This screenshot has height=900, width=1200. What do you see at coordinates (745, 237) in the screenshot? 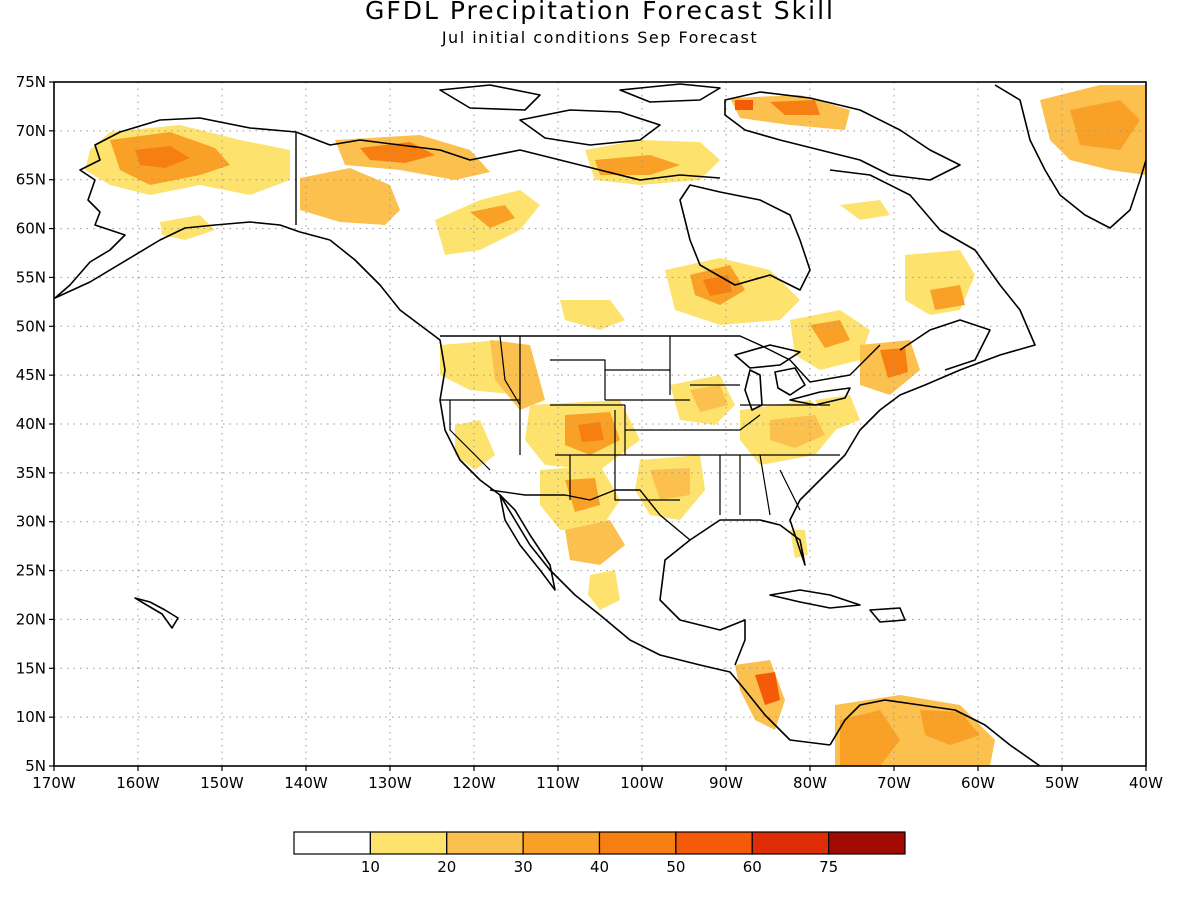
I see `hudson-bay-coast` at bounding box center [745, 237].